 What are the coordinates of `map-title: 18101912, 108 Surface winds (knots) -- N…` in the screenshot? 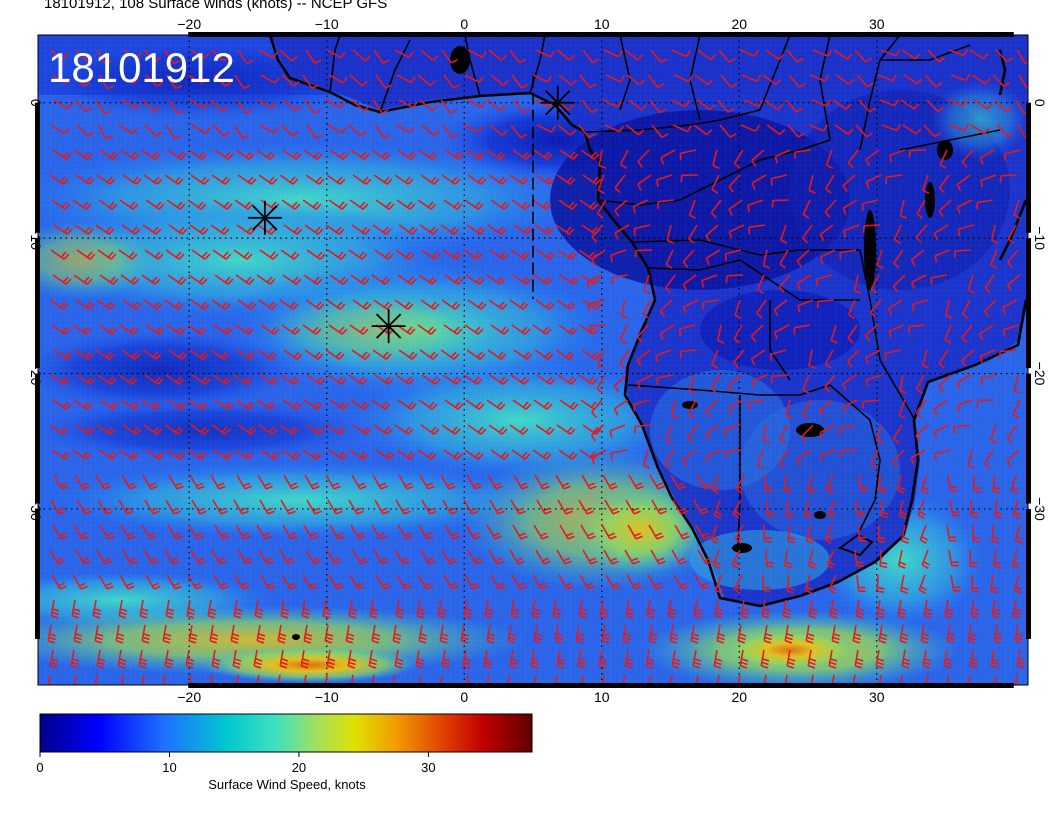 It's located at (216, 6).